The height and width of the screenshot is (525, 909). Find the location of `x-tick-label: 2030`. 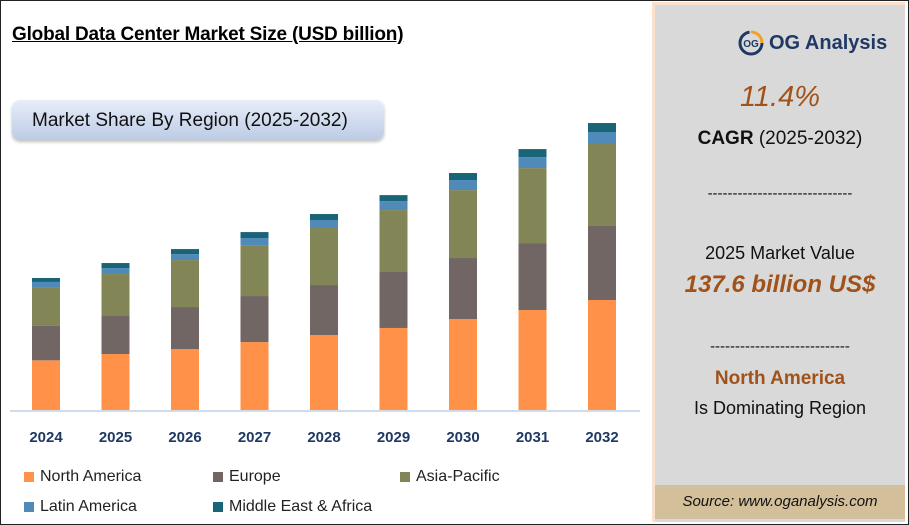

x-tick-label: 2030 is located at coordinates (462, 437).